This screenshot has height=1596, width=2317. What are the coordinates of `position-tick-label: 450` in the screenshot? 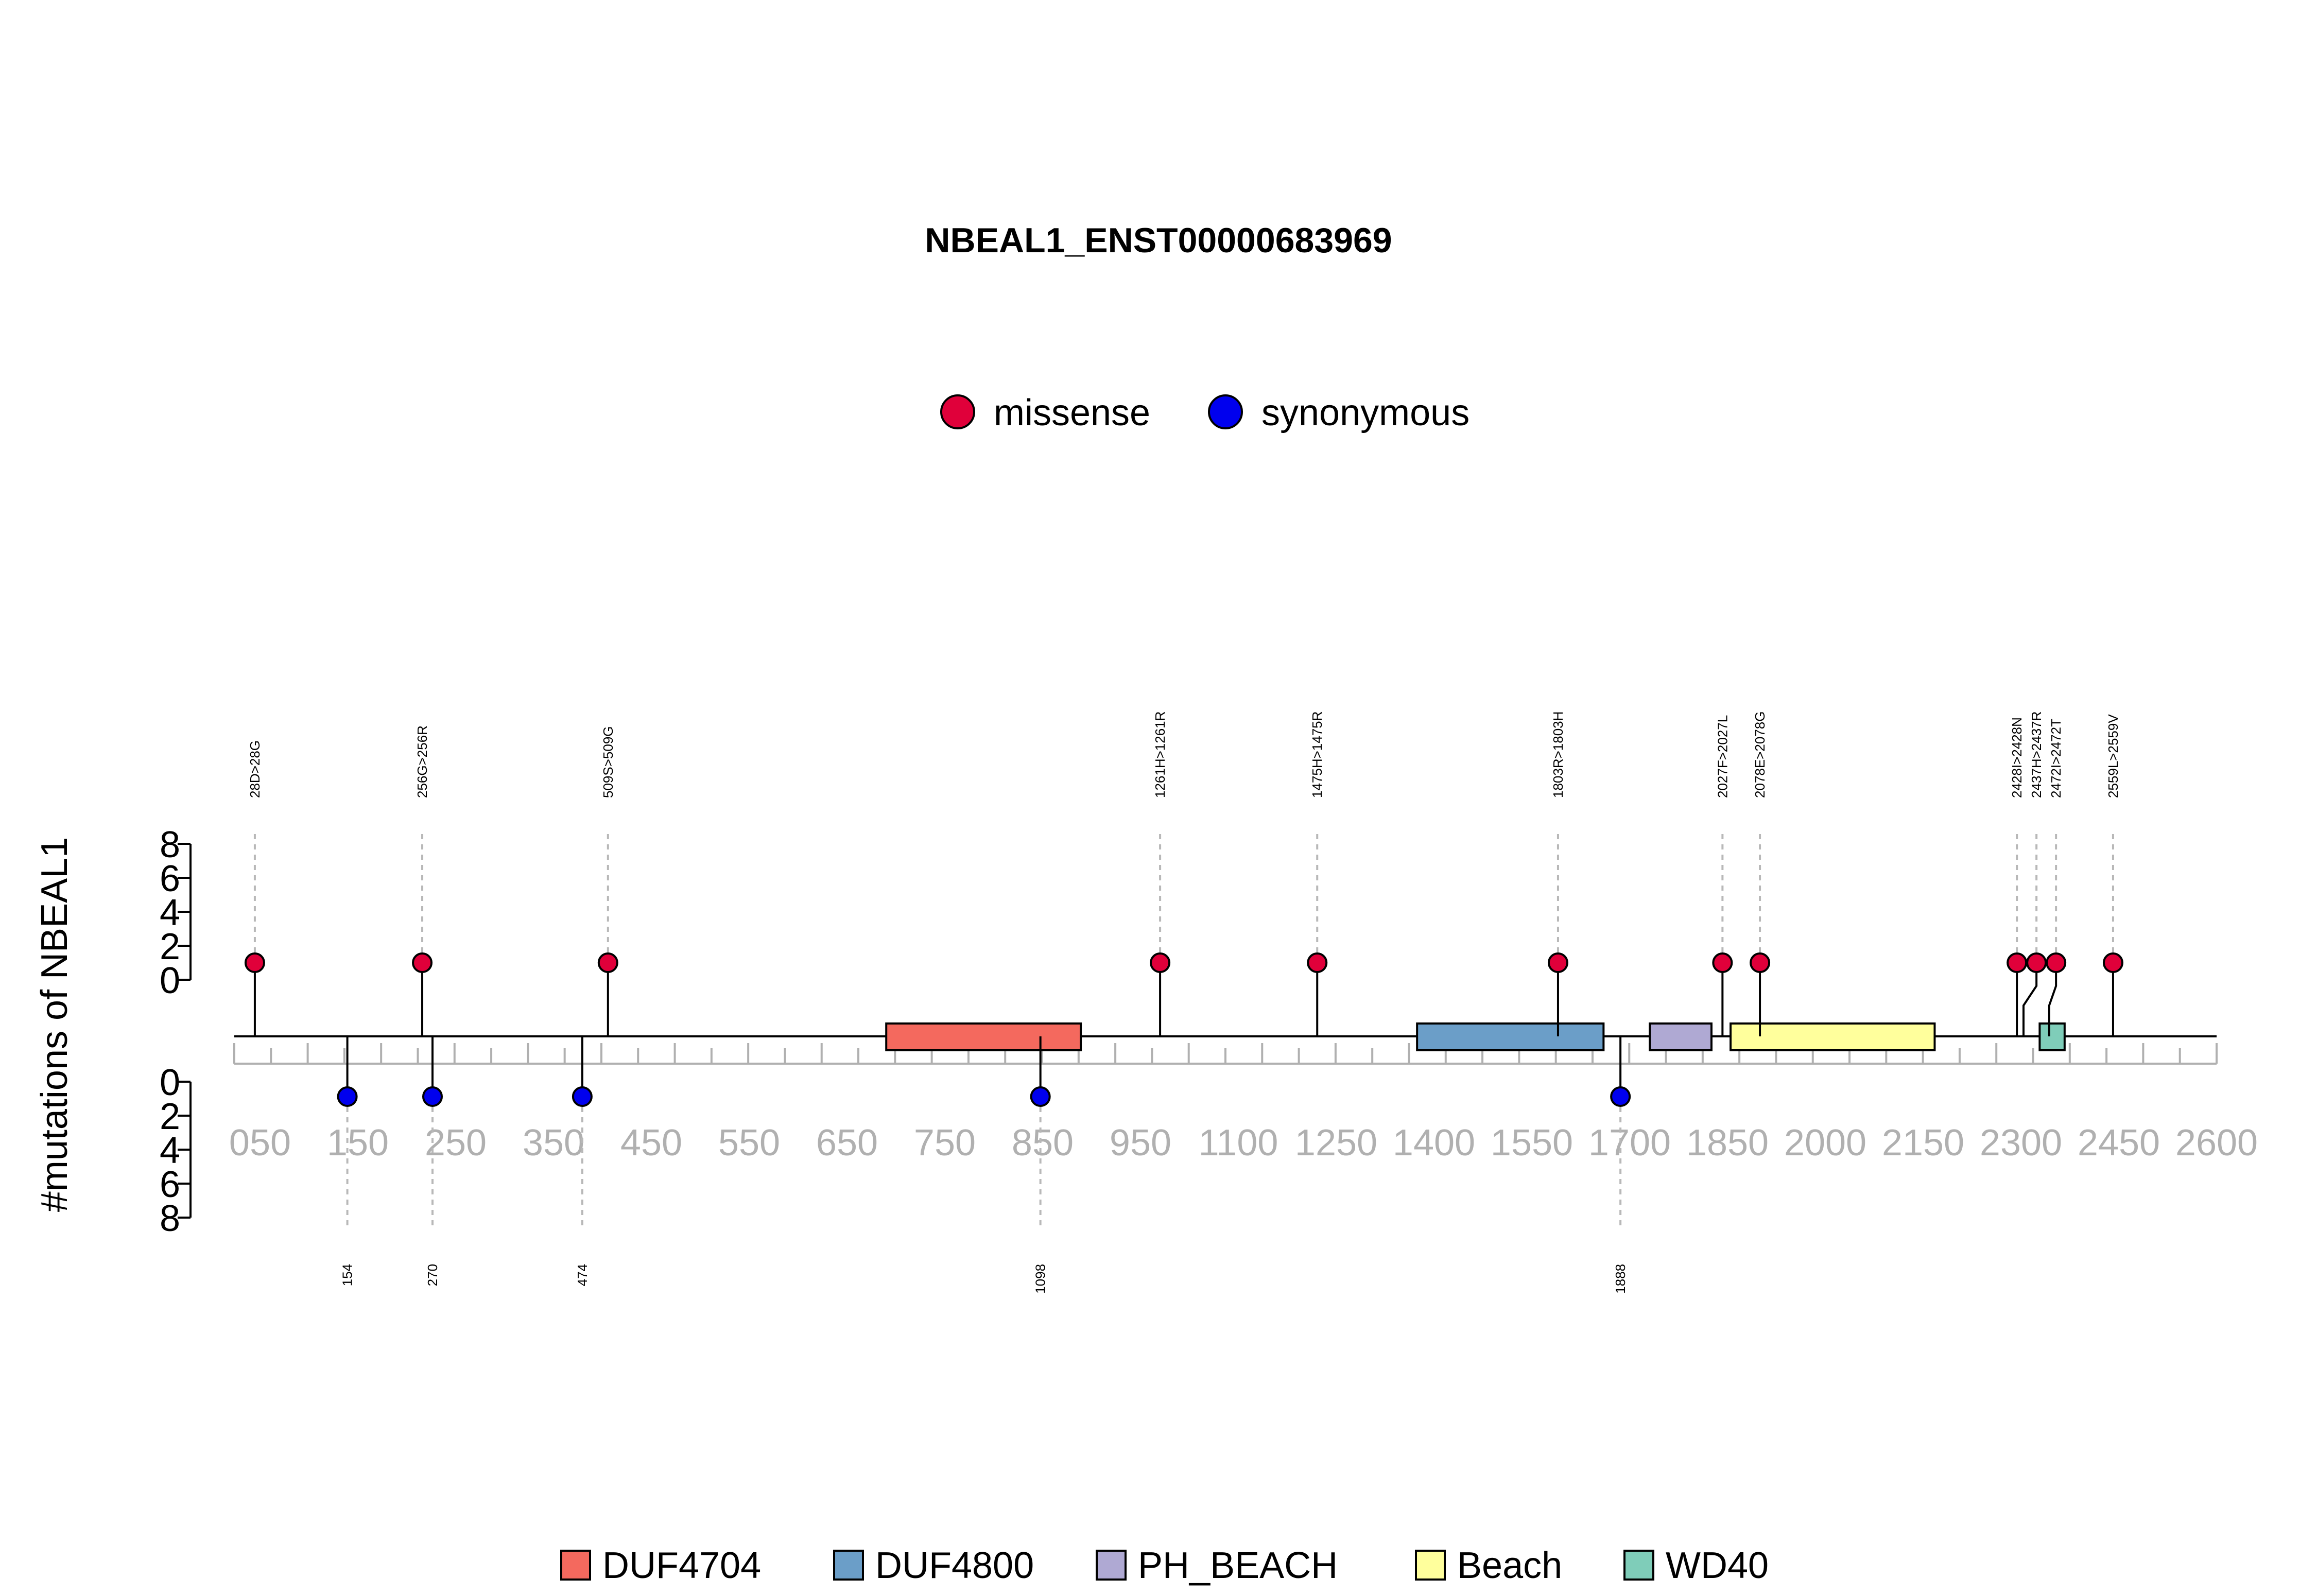 It's located at (651, 1143).